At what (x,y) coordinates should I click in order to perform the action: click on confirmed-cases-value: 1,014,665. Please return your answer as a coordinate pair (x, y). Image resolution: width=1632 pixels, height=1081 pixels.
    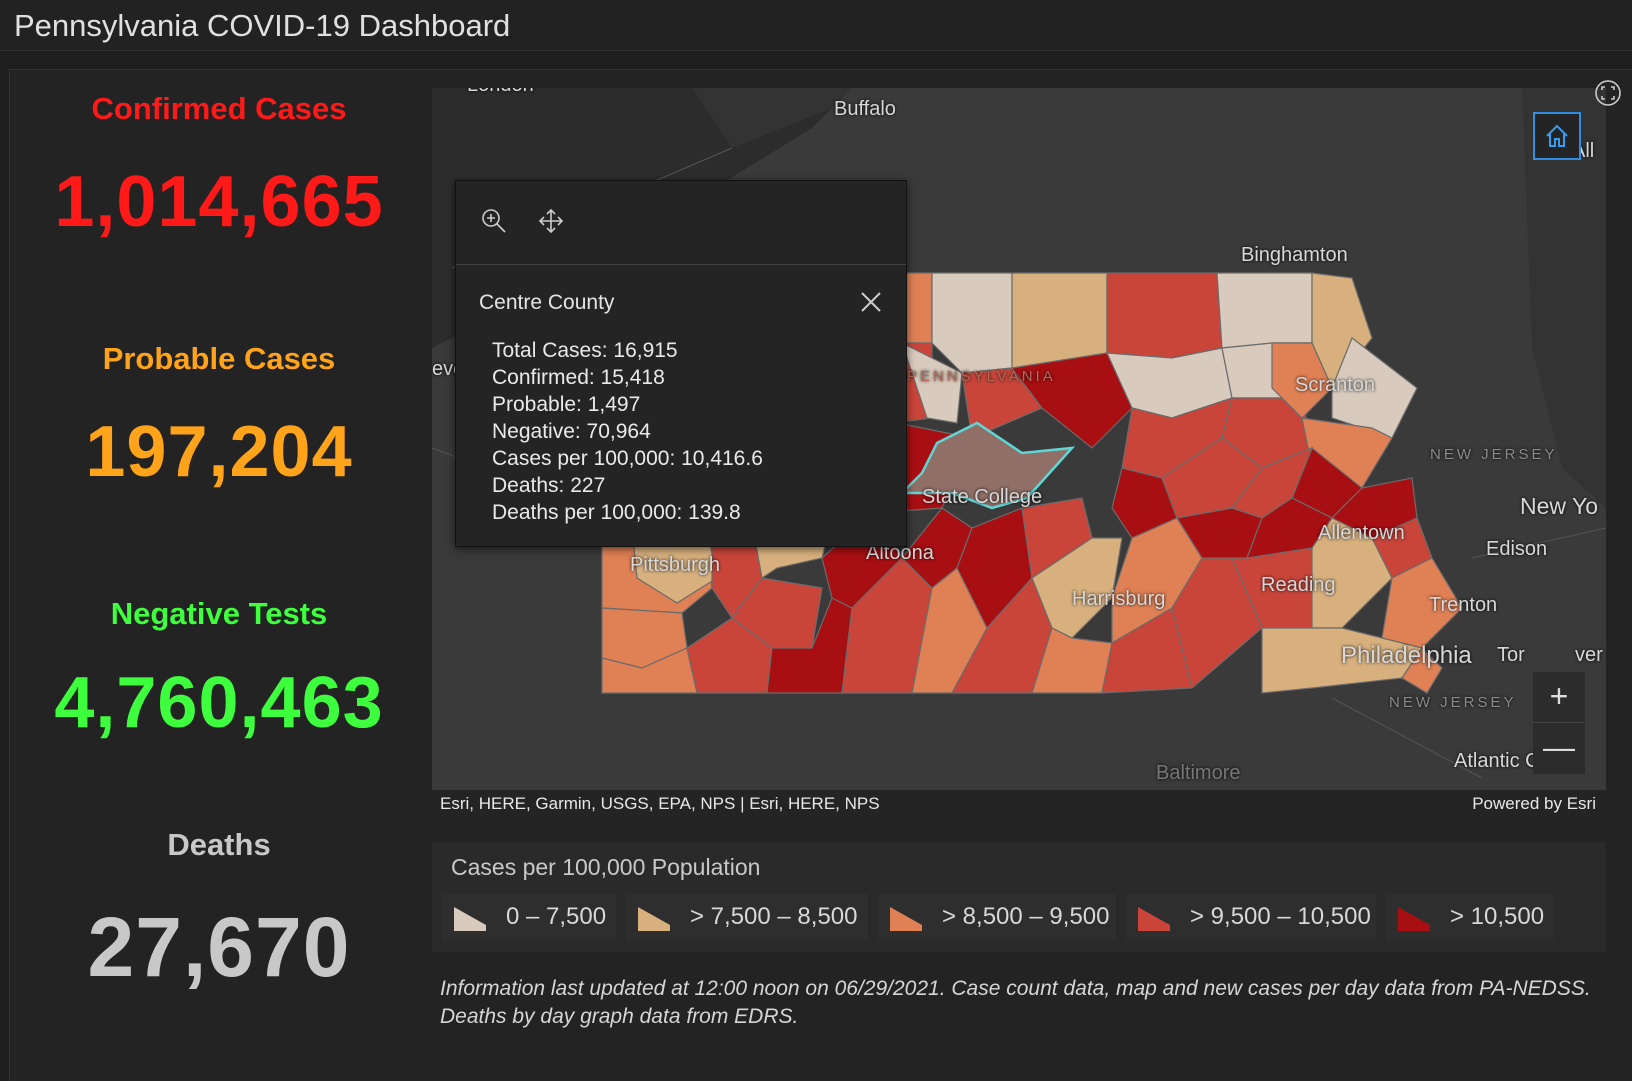
    Looking at the image, I should click on (219, 202).